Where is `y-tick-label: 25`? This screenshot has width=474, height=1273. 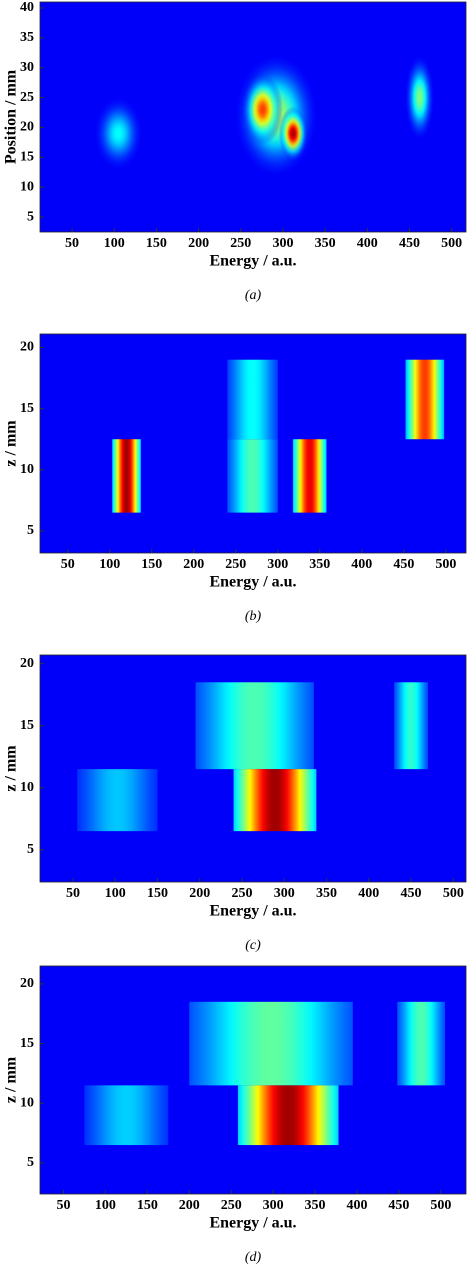
y-tick-label: 25 is located at coordinates (27, 97).